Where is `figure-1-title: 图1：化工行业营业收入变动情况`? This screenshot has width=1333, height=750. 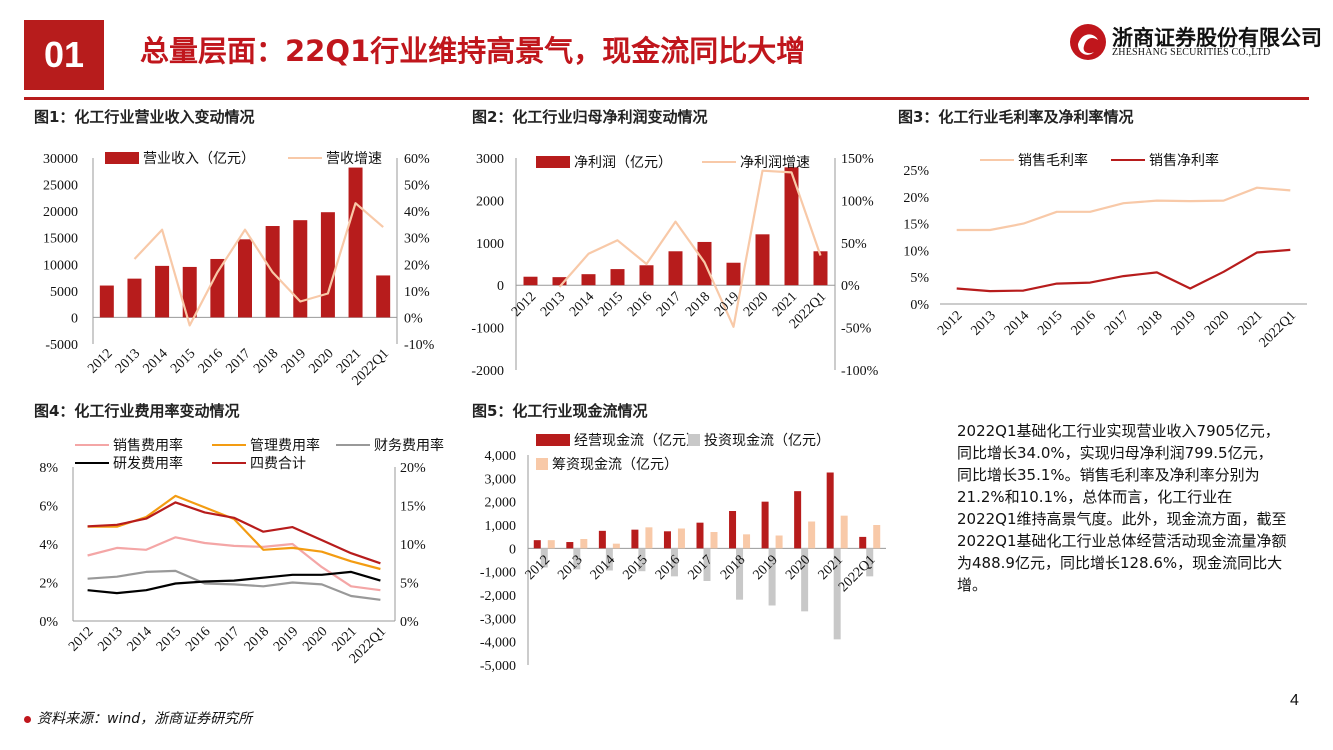
figure-1-title: 图1：化工行业营业收入变动情况 is located at coordinates (144, 117).